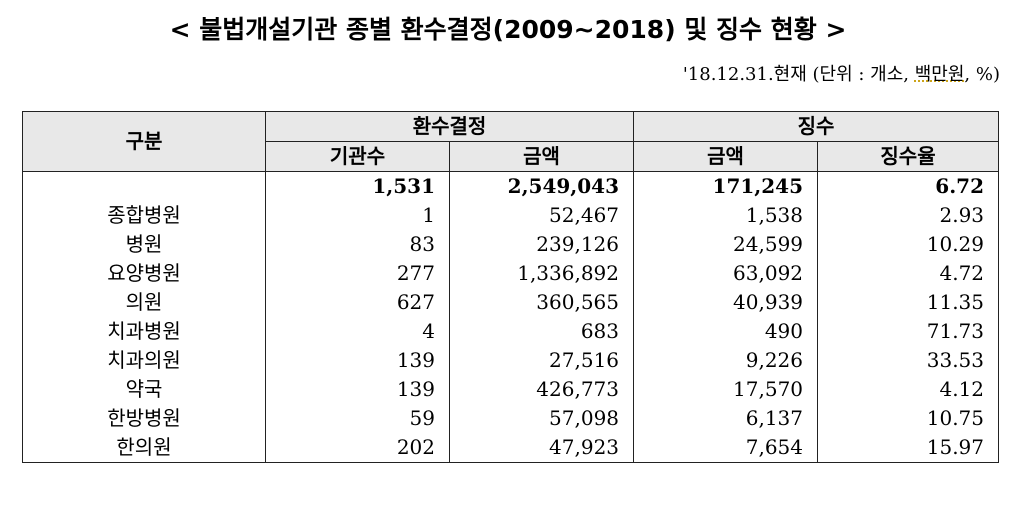 Image resolution: width=1016 pixels, height=514 pixels. What do you see at coordinates (357, 302) in the screenshot?
I see `row-institutions: 627` at bounding box center [357, 302].